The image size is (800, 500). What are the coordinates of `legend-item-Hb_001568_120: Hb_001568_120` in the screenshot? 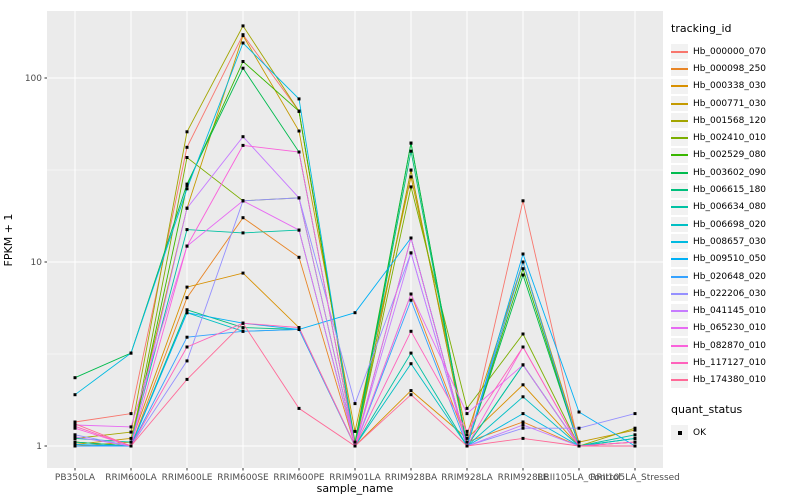 It's located at (735, 120).